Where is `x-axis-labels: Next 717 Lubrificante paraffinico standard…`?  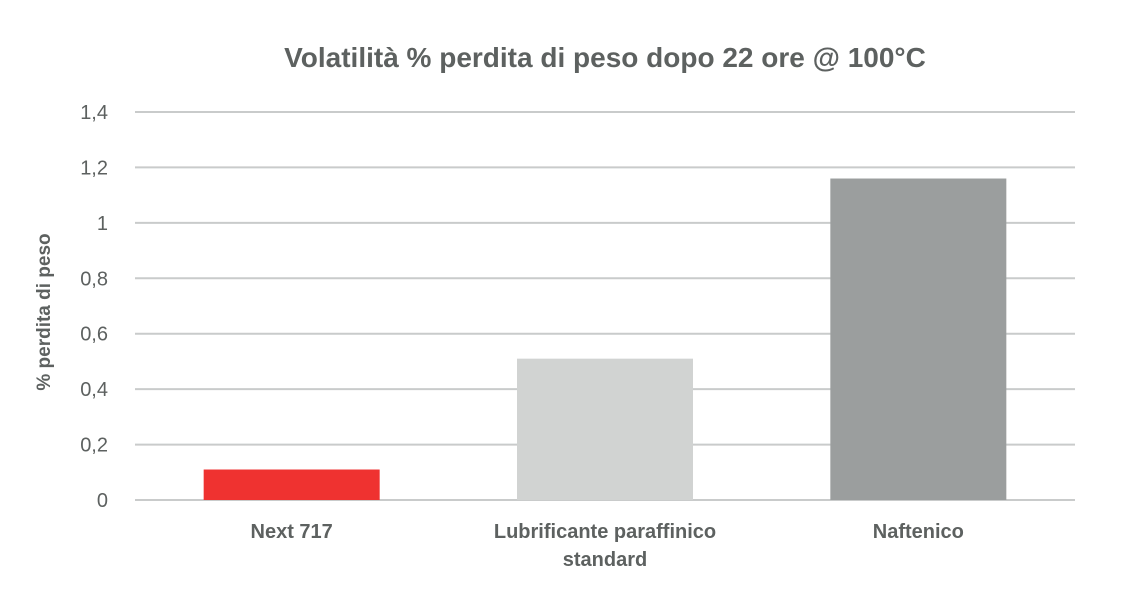
x-axis-labels: Next 717 Lubrificante paraffinico standard… is located at coordinates (607, 546).